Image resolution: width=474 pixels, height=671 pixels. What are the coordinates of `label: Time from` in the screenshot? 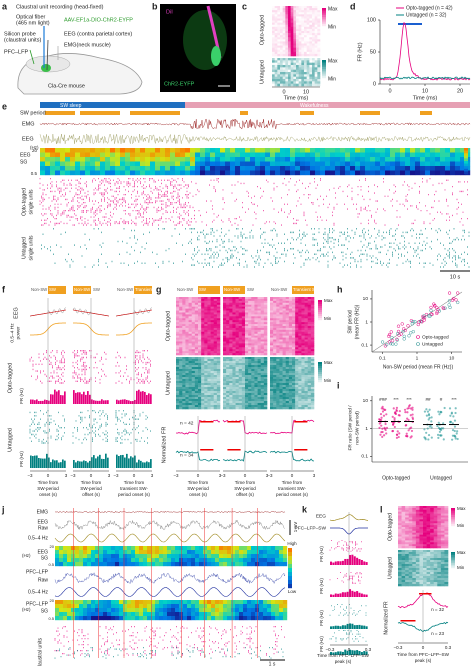 It's located at (292, 482).